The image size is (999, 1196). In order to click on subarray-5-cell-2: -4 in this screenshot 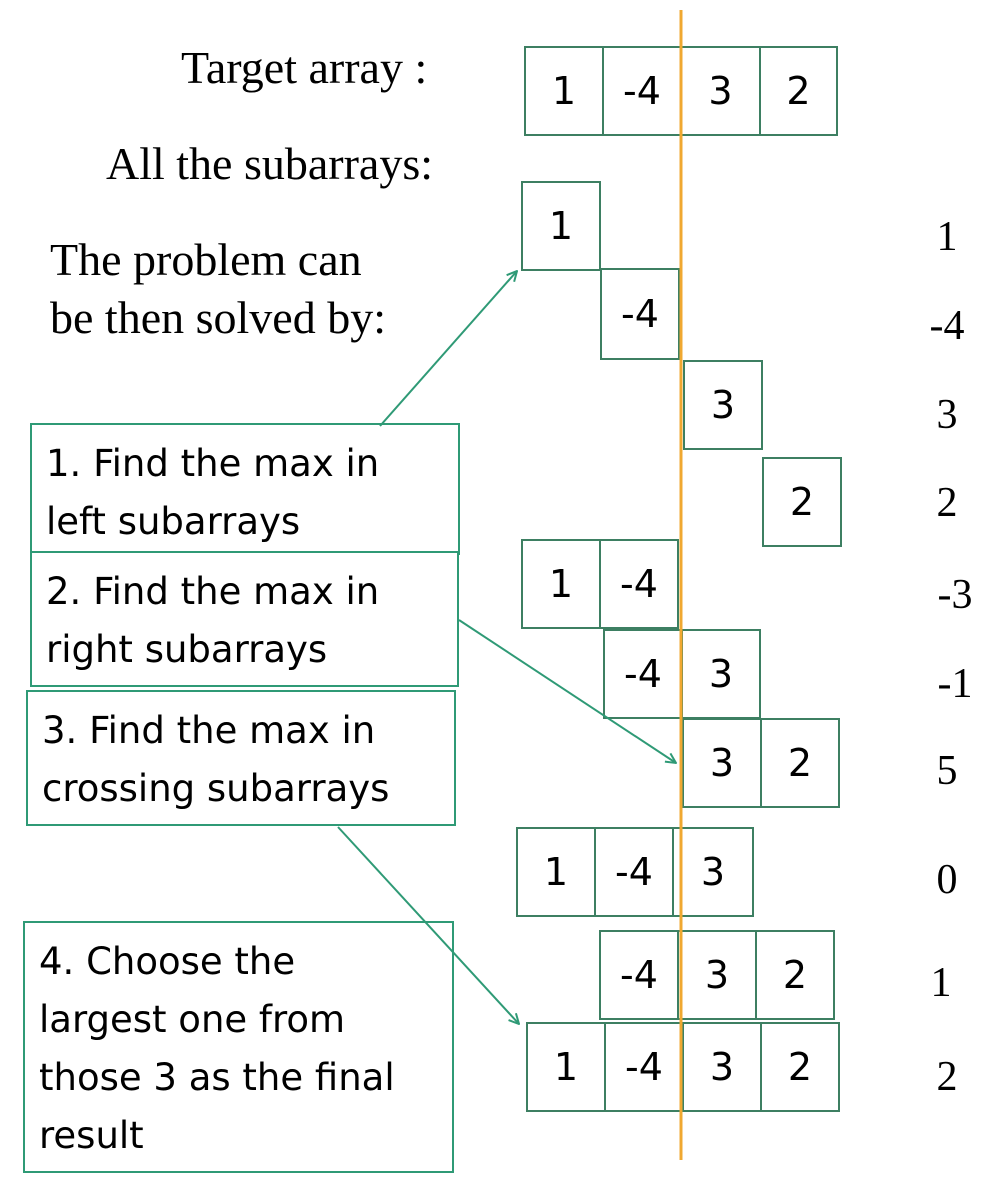, I will do `click(639, 584)`.